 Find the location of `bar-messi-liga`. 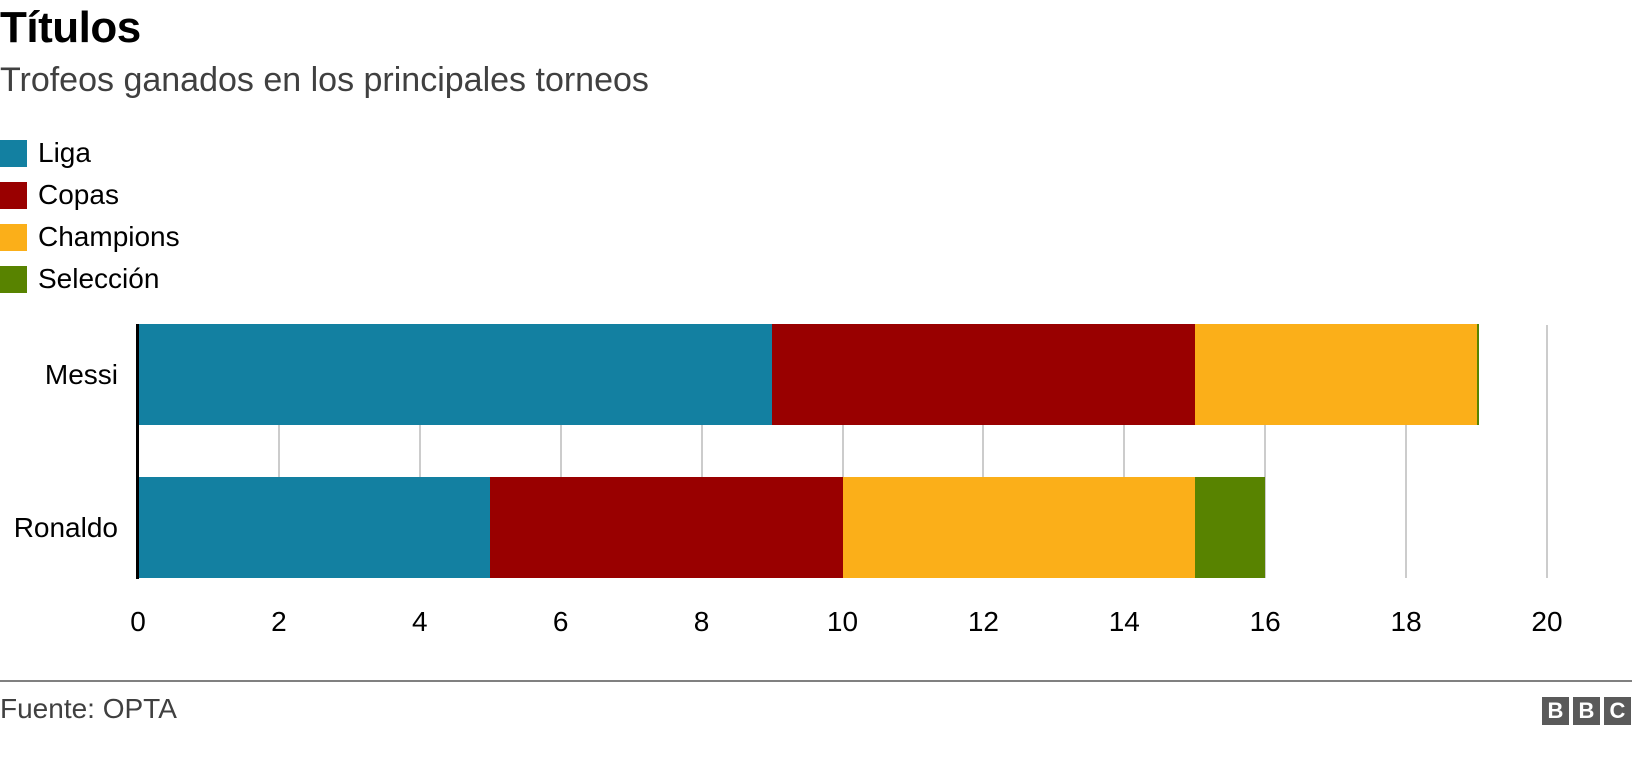

bar-messi-liga is located at coordinates (455, 374).